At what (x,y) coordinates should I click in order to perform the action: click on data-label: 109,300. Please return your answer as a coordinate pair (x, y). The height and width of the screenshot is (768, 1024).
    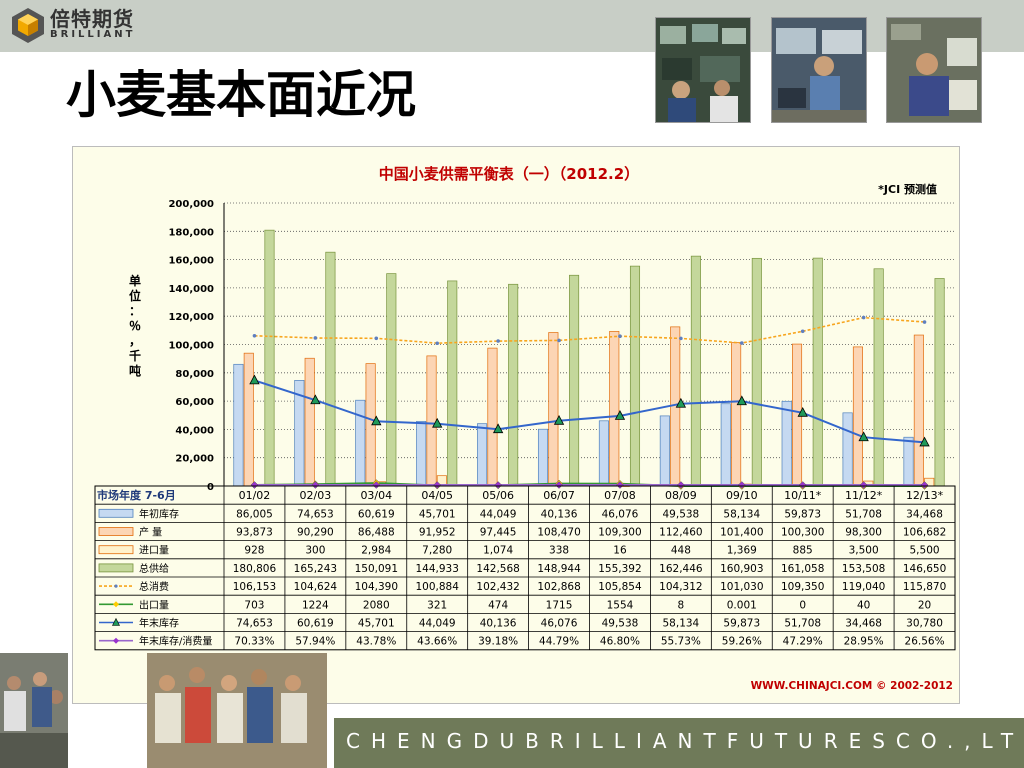
    Looking at the image, I should click on (619, 533).